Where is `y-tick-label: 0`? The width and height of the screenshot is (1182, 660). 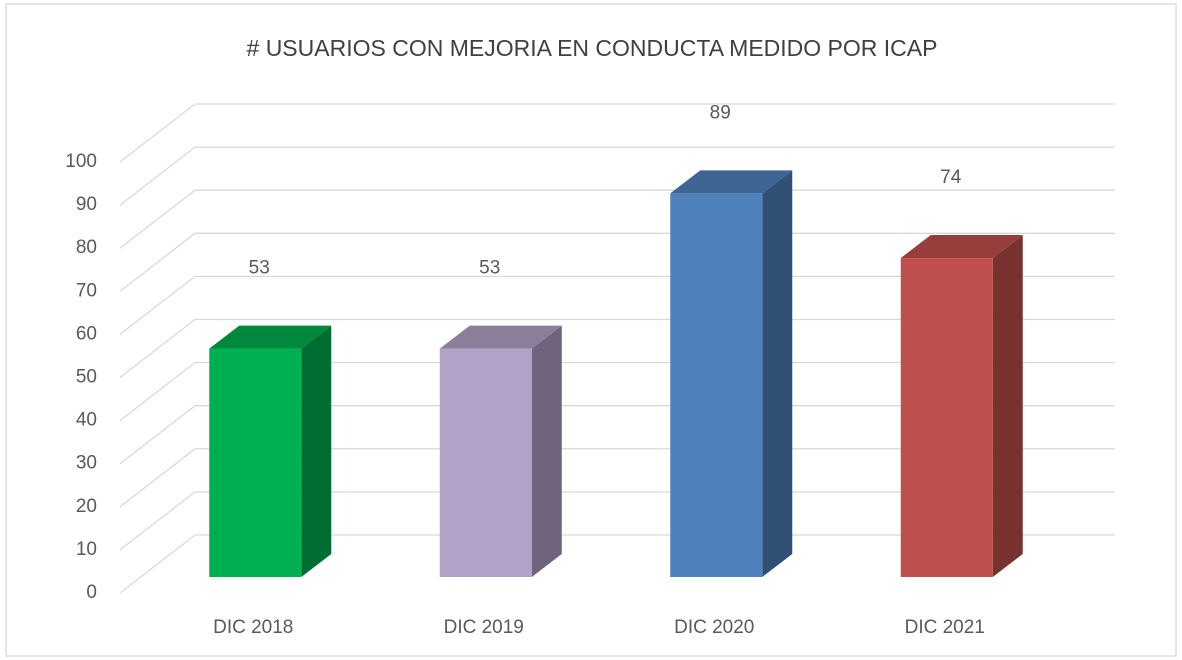 y-tick-label: 0 is located at coordinates (91, 592).